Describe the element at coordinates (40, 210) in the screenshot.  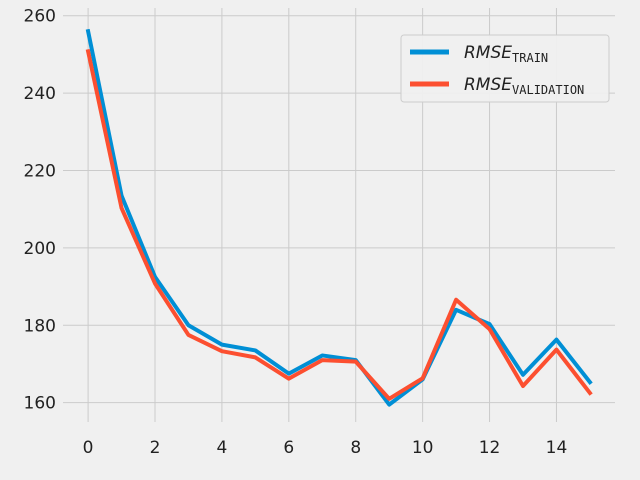
I see `y-axis-ticks: 160 180 200 220 240 260` at that location.